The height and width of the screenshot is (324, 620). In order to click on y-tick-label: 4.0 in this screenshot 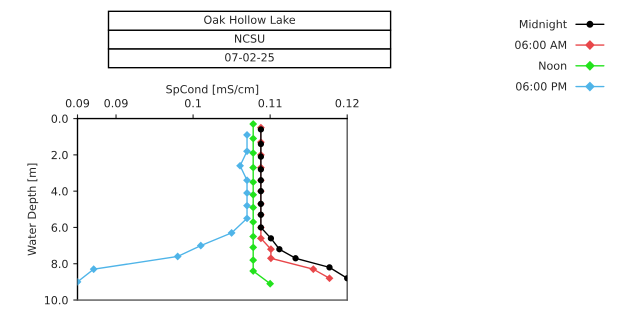, I will do `click(59, 191)`.